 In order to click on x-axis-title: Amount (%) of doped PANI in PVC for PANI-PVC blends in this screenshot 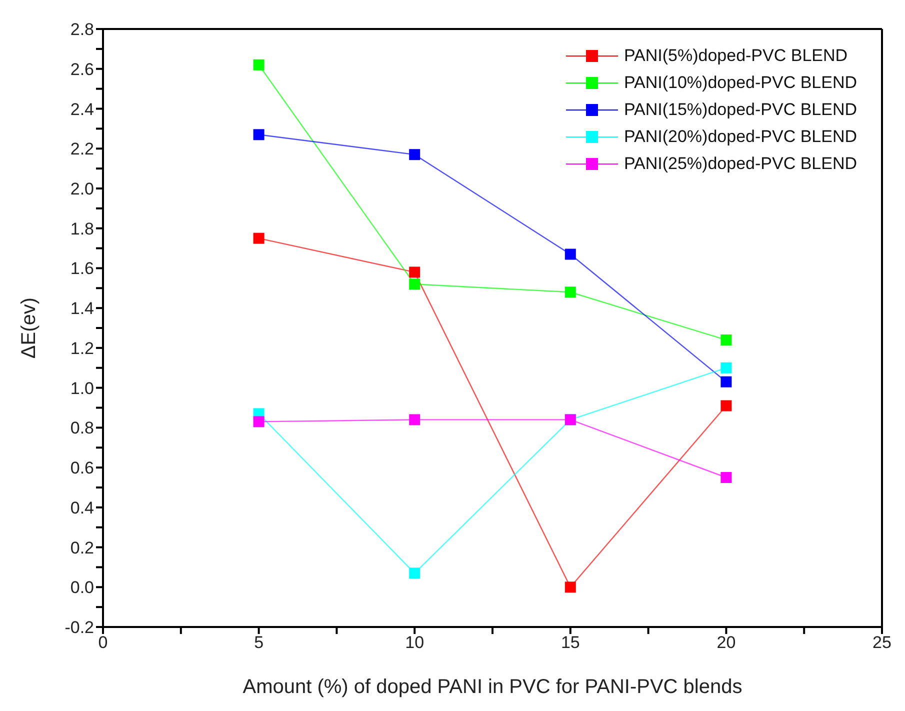, I will do `click(492, 687)`.